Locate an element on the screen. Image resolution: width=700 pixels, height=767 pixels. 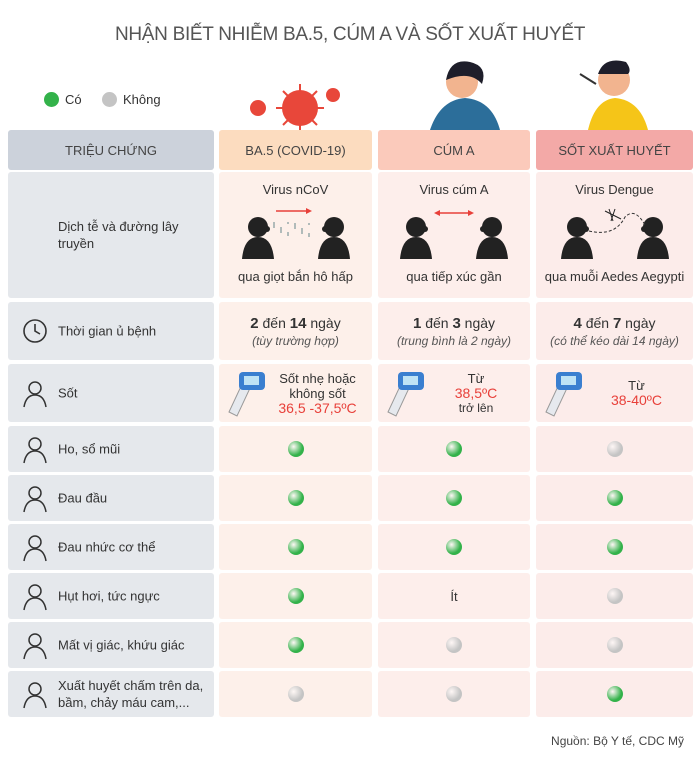
fever-cell: Từ 38-40ºC is located at coordinates (614, 393).